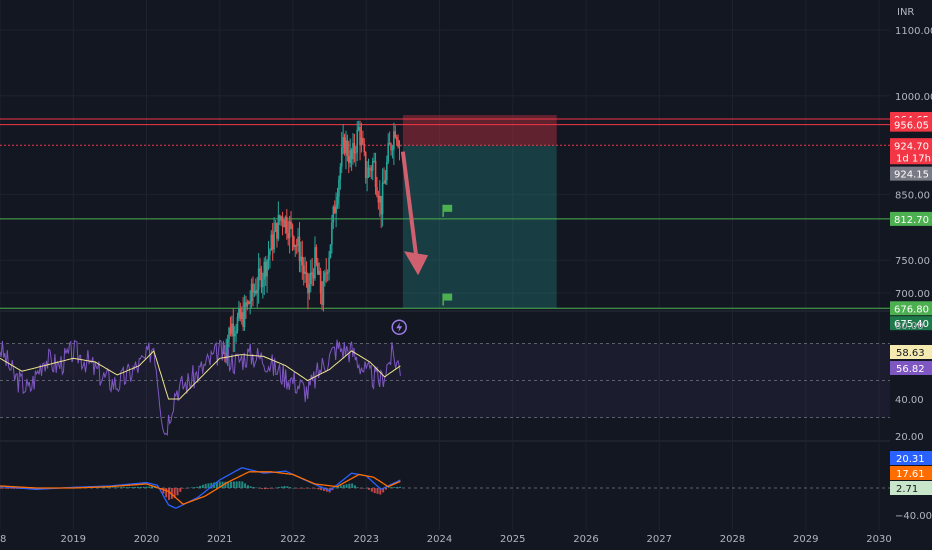  I want to click on macd-tick-label: −40.00, so click(913, 516).